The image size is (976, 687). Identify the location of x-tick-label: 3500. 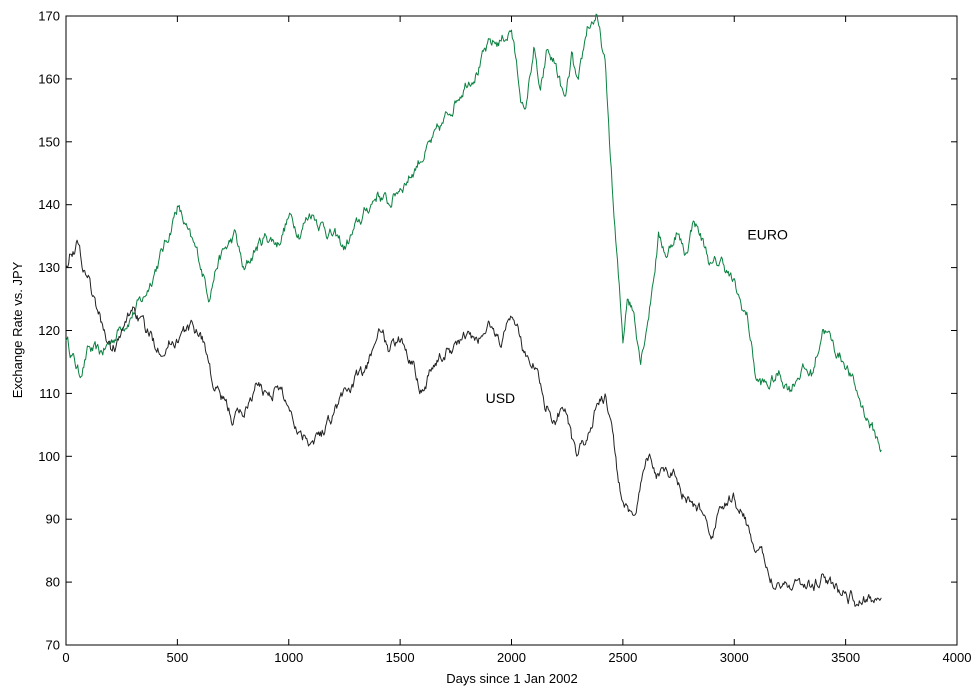
(845, 657).